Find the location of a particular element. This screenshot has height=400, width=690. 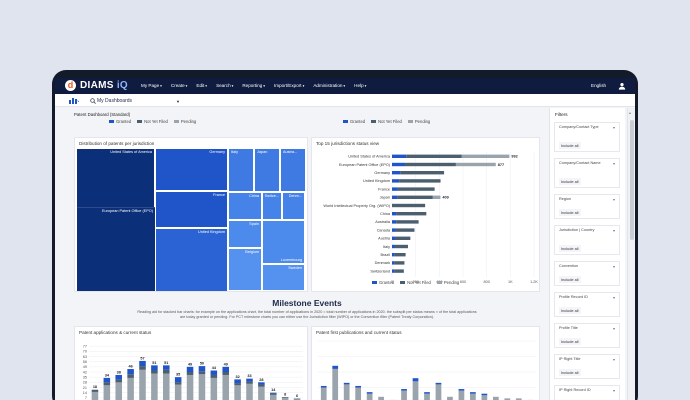

user-icon is located at coordinates (622, 86).